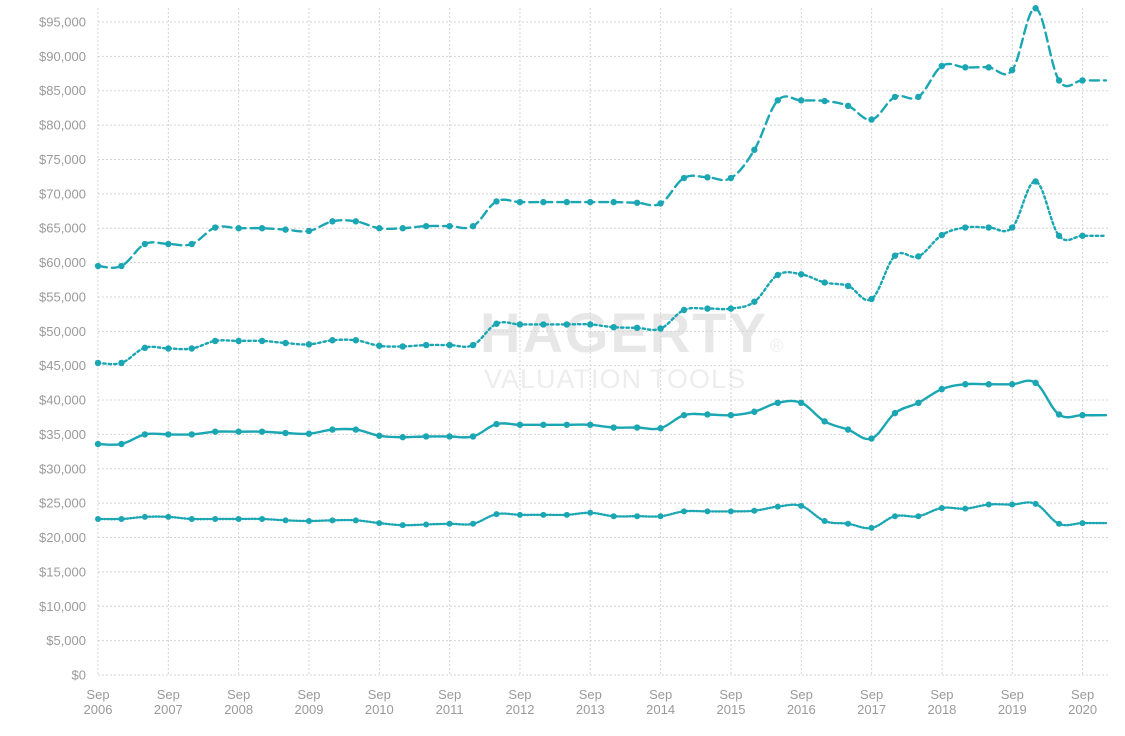  What do you see at coordinates (62, 537) in the screenshot?
I see `y-tick-label: $20,000` at bounding box center [62, 537].